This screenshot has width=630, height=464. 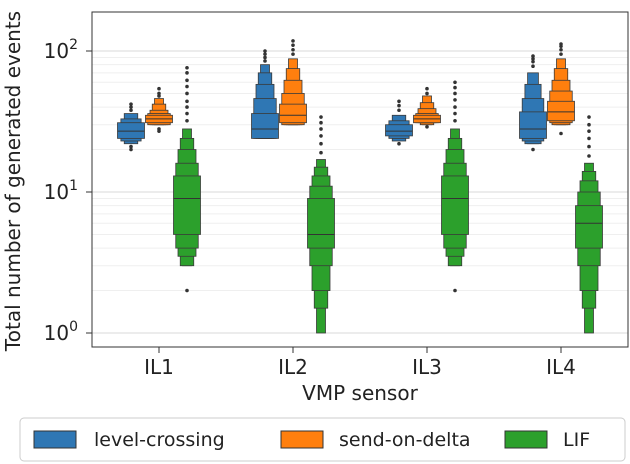 What do you see at coordinates (360, 363) in the screenshot?
I see `x-axis: IL1 IL2 IL3 IL4` at bounding box center [360, 363].